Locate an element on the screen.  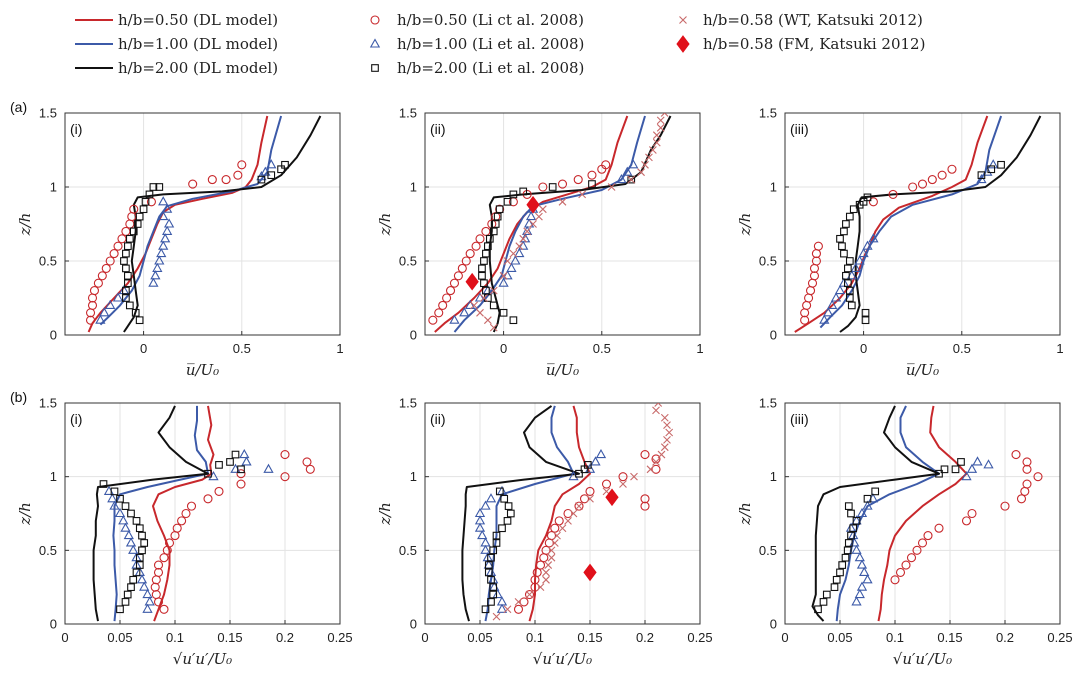
x-tick-label: 0.05 is located at coordinates (479, 637).